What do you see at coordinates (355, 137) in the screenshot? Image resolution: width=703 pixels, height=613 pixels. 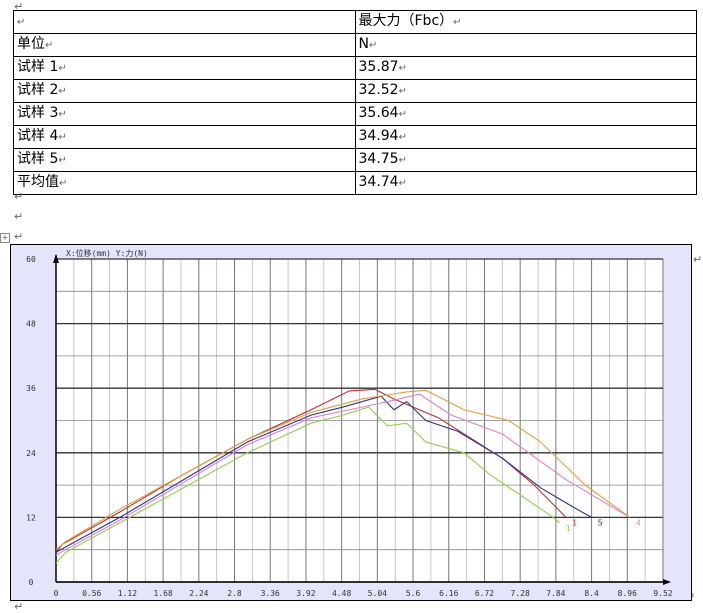 I see `table-row: 试样 4↵ 34.94↵` at bounding box center [355, 137].